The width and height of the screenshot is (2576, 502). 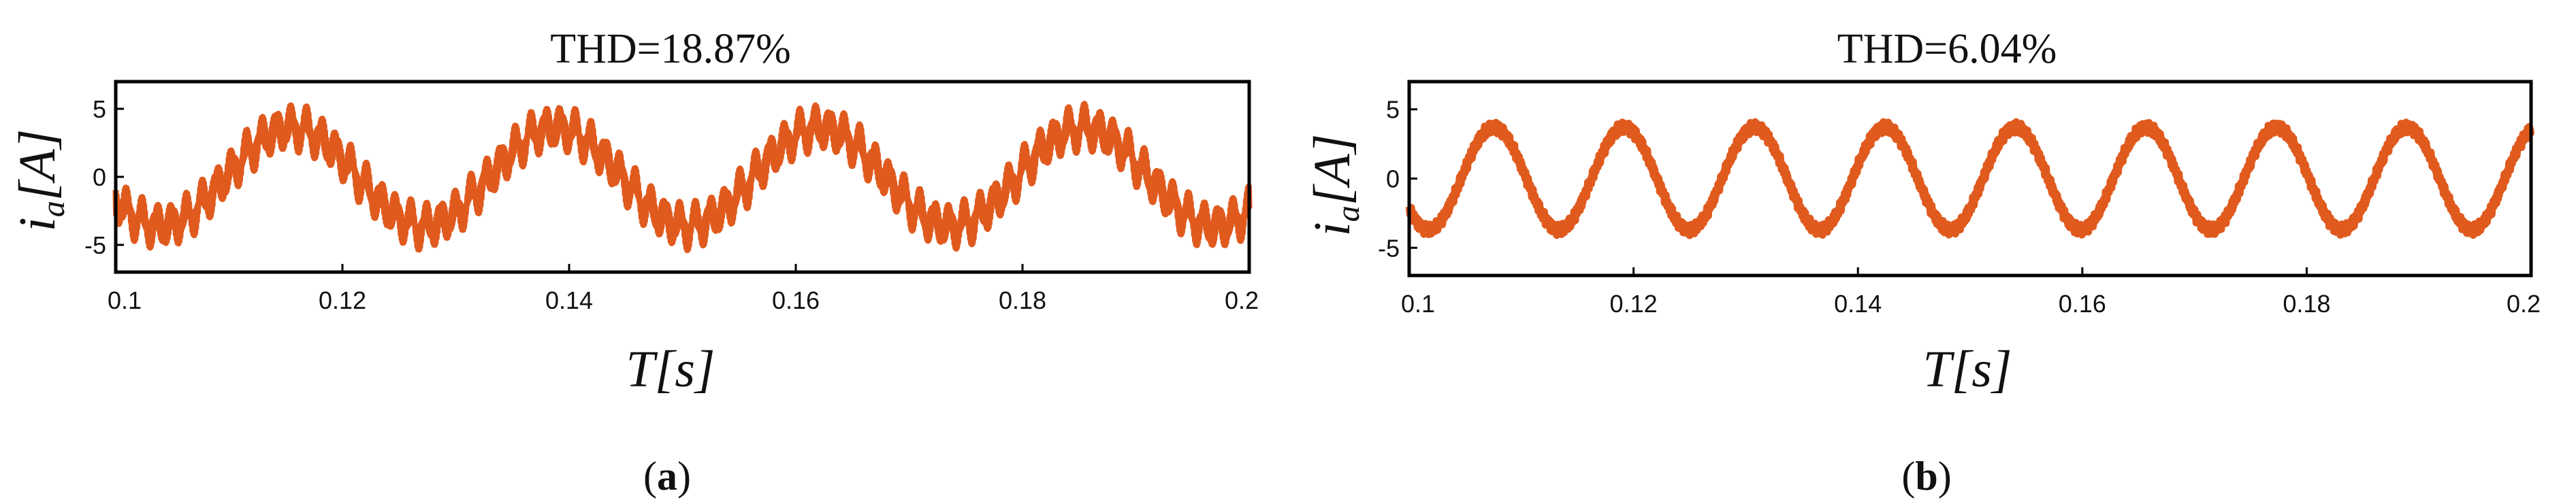 I want to click on panel-b-ytick-label: -5, so click(x=1389, y=248).